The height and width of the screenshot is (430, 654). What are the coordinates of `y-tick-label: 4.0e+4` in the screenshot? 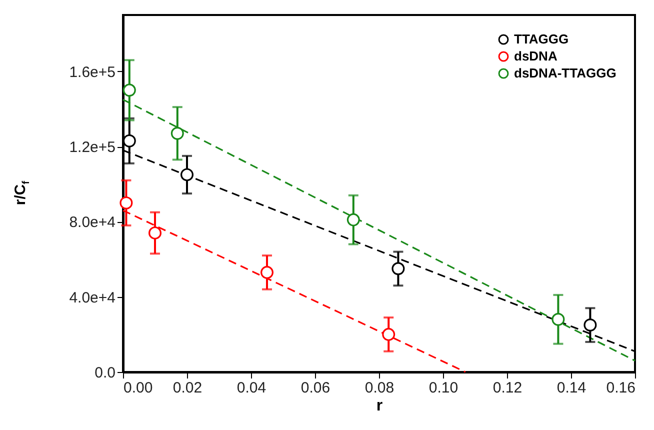 It's located at (92, 297).